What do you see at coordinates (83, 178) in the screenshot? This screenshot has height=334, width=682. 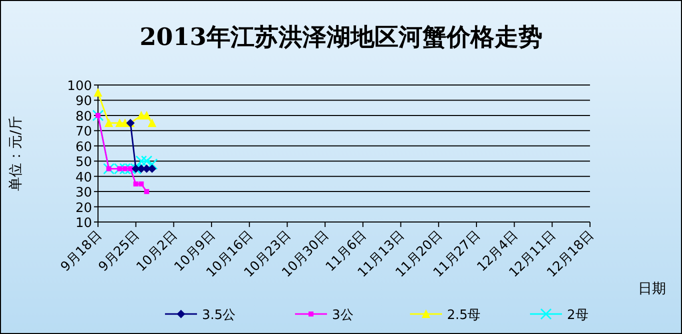 I see `y-tick-label: 40` at bounding box center [83, 178].